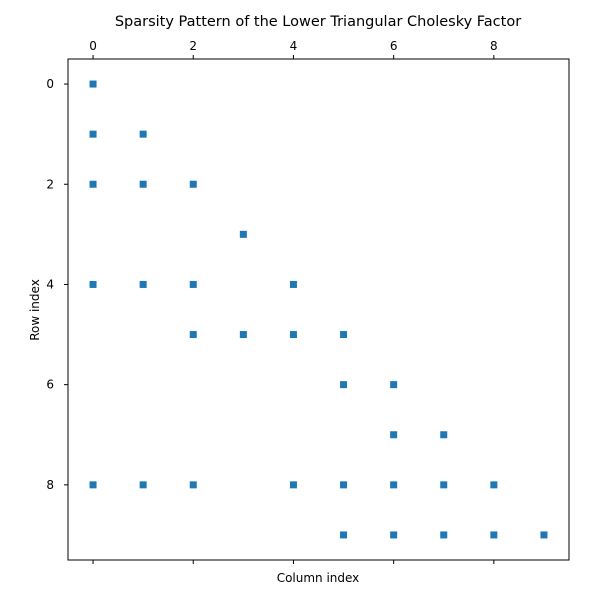 The width and height of the screenshot is (600, 600). What do you see at coordinates (394, 46) in the screenshot?
I see `x-tick-label: 6` at bounding box center [394, 46].